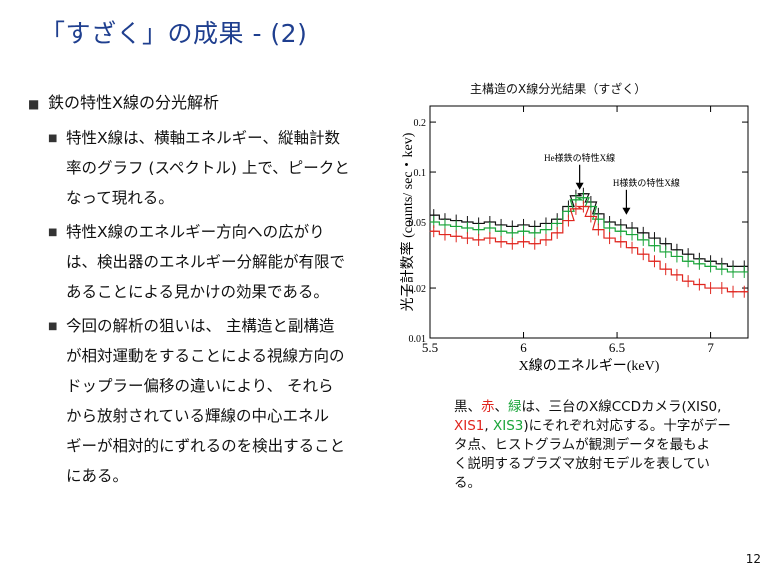  I want to click on y-tick-label: 0.1, so click(420, 173).